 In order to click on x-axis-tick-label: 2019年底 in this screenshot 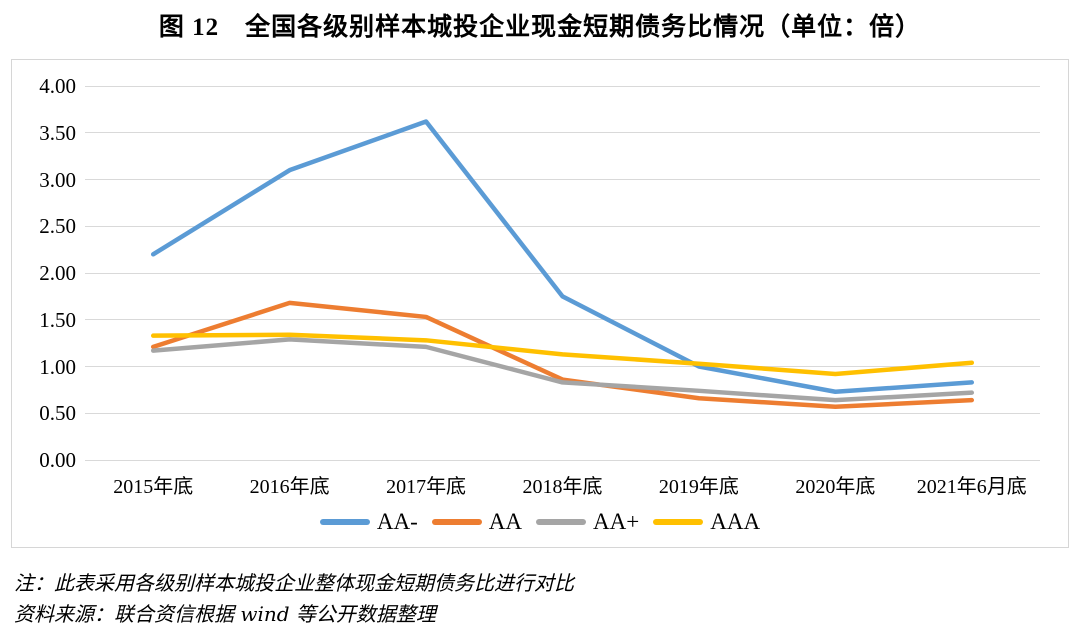, I will do `click(698, 487)`.